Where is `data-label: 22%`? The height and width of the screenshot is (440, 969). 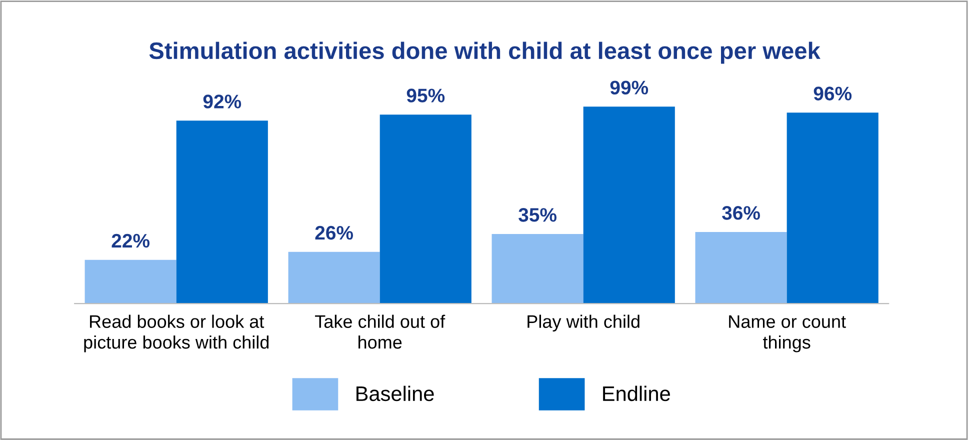
data-label: 22% is located at coordinates (131, 241).